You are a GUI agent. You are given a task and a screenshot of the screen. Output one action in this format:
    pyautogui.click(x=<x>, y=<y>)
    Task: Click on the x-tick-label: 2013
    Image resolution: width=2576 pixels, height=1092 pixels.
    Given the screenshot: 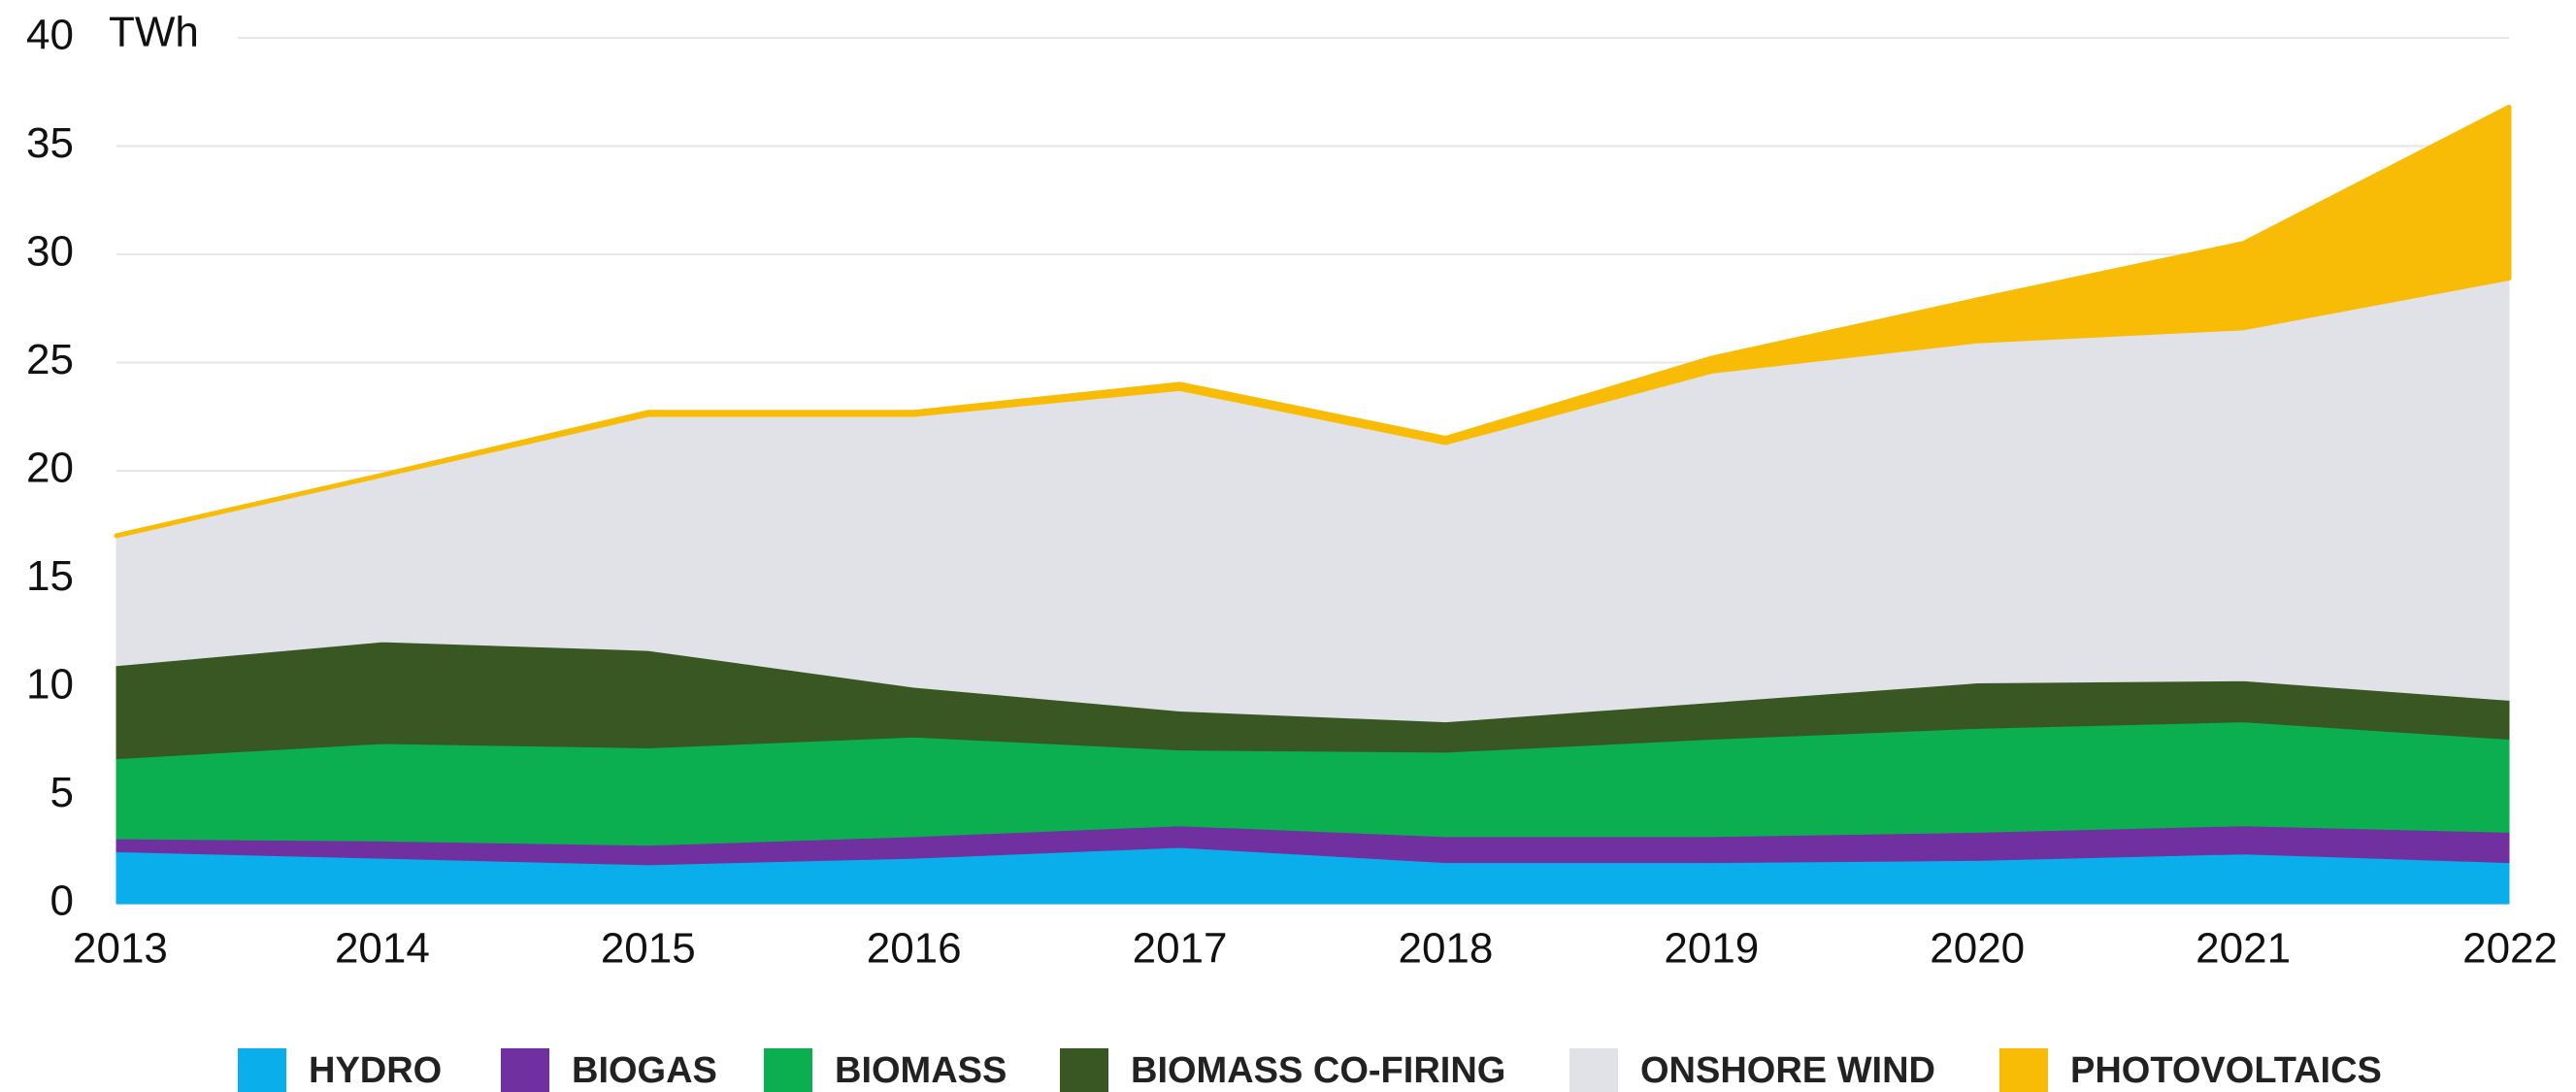 What is the action you would take?
    pyautogui.click(x=120, y=949)
    